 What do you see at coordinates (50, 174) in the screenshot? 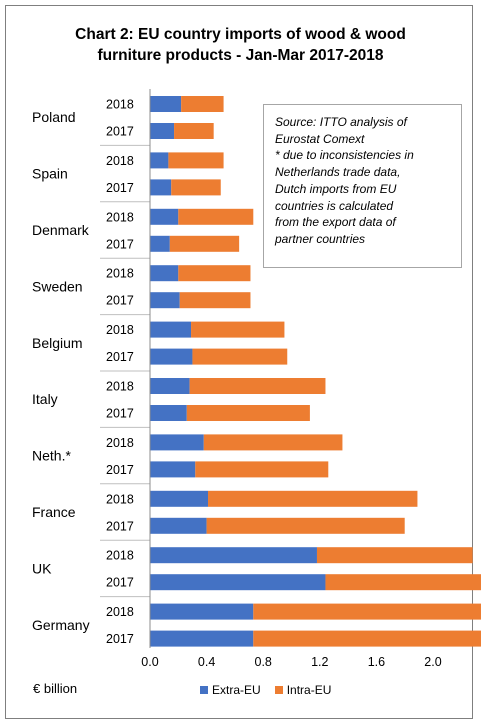
I see `country-label-spain: Spain` at bounding box center [50, 174].